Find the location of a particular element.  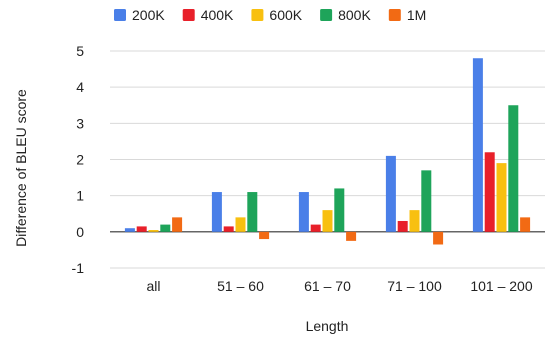

legend-label: 800K is located at coordinates (354, 15).